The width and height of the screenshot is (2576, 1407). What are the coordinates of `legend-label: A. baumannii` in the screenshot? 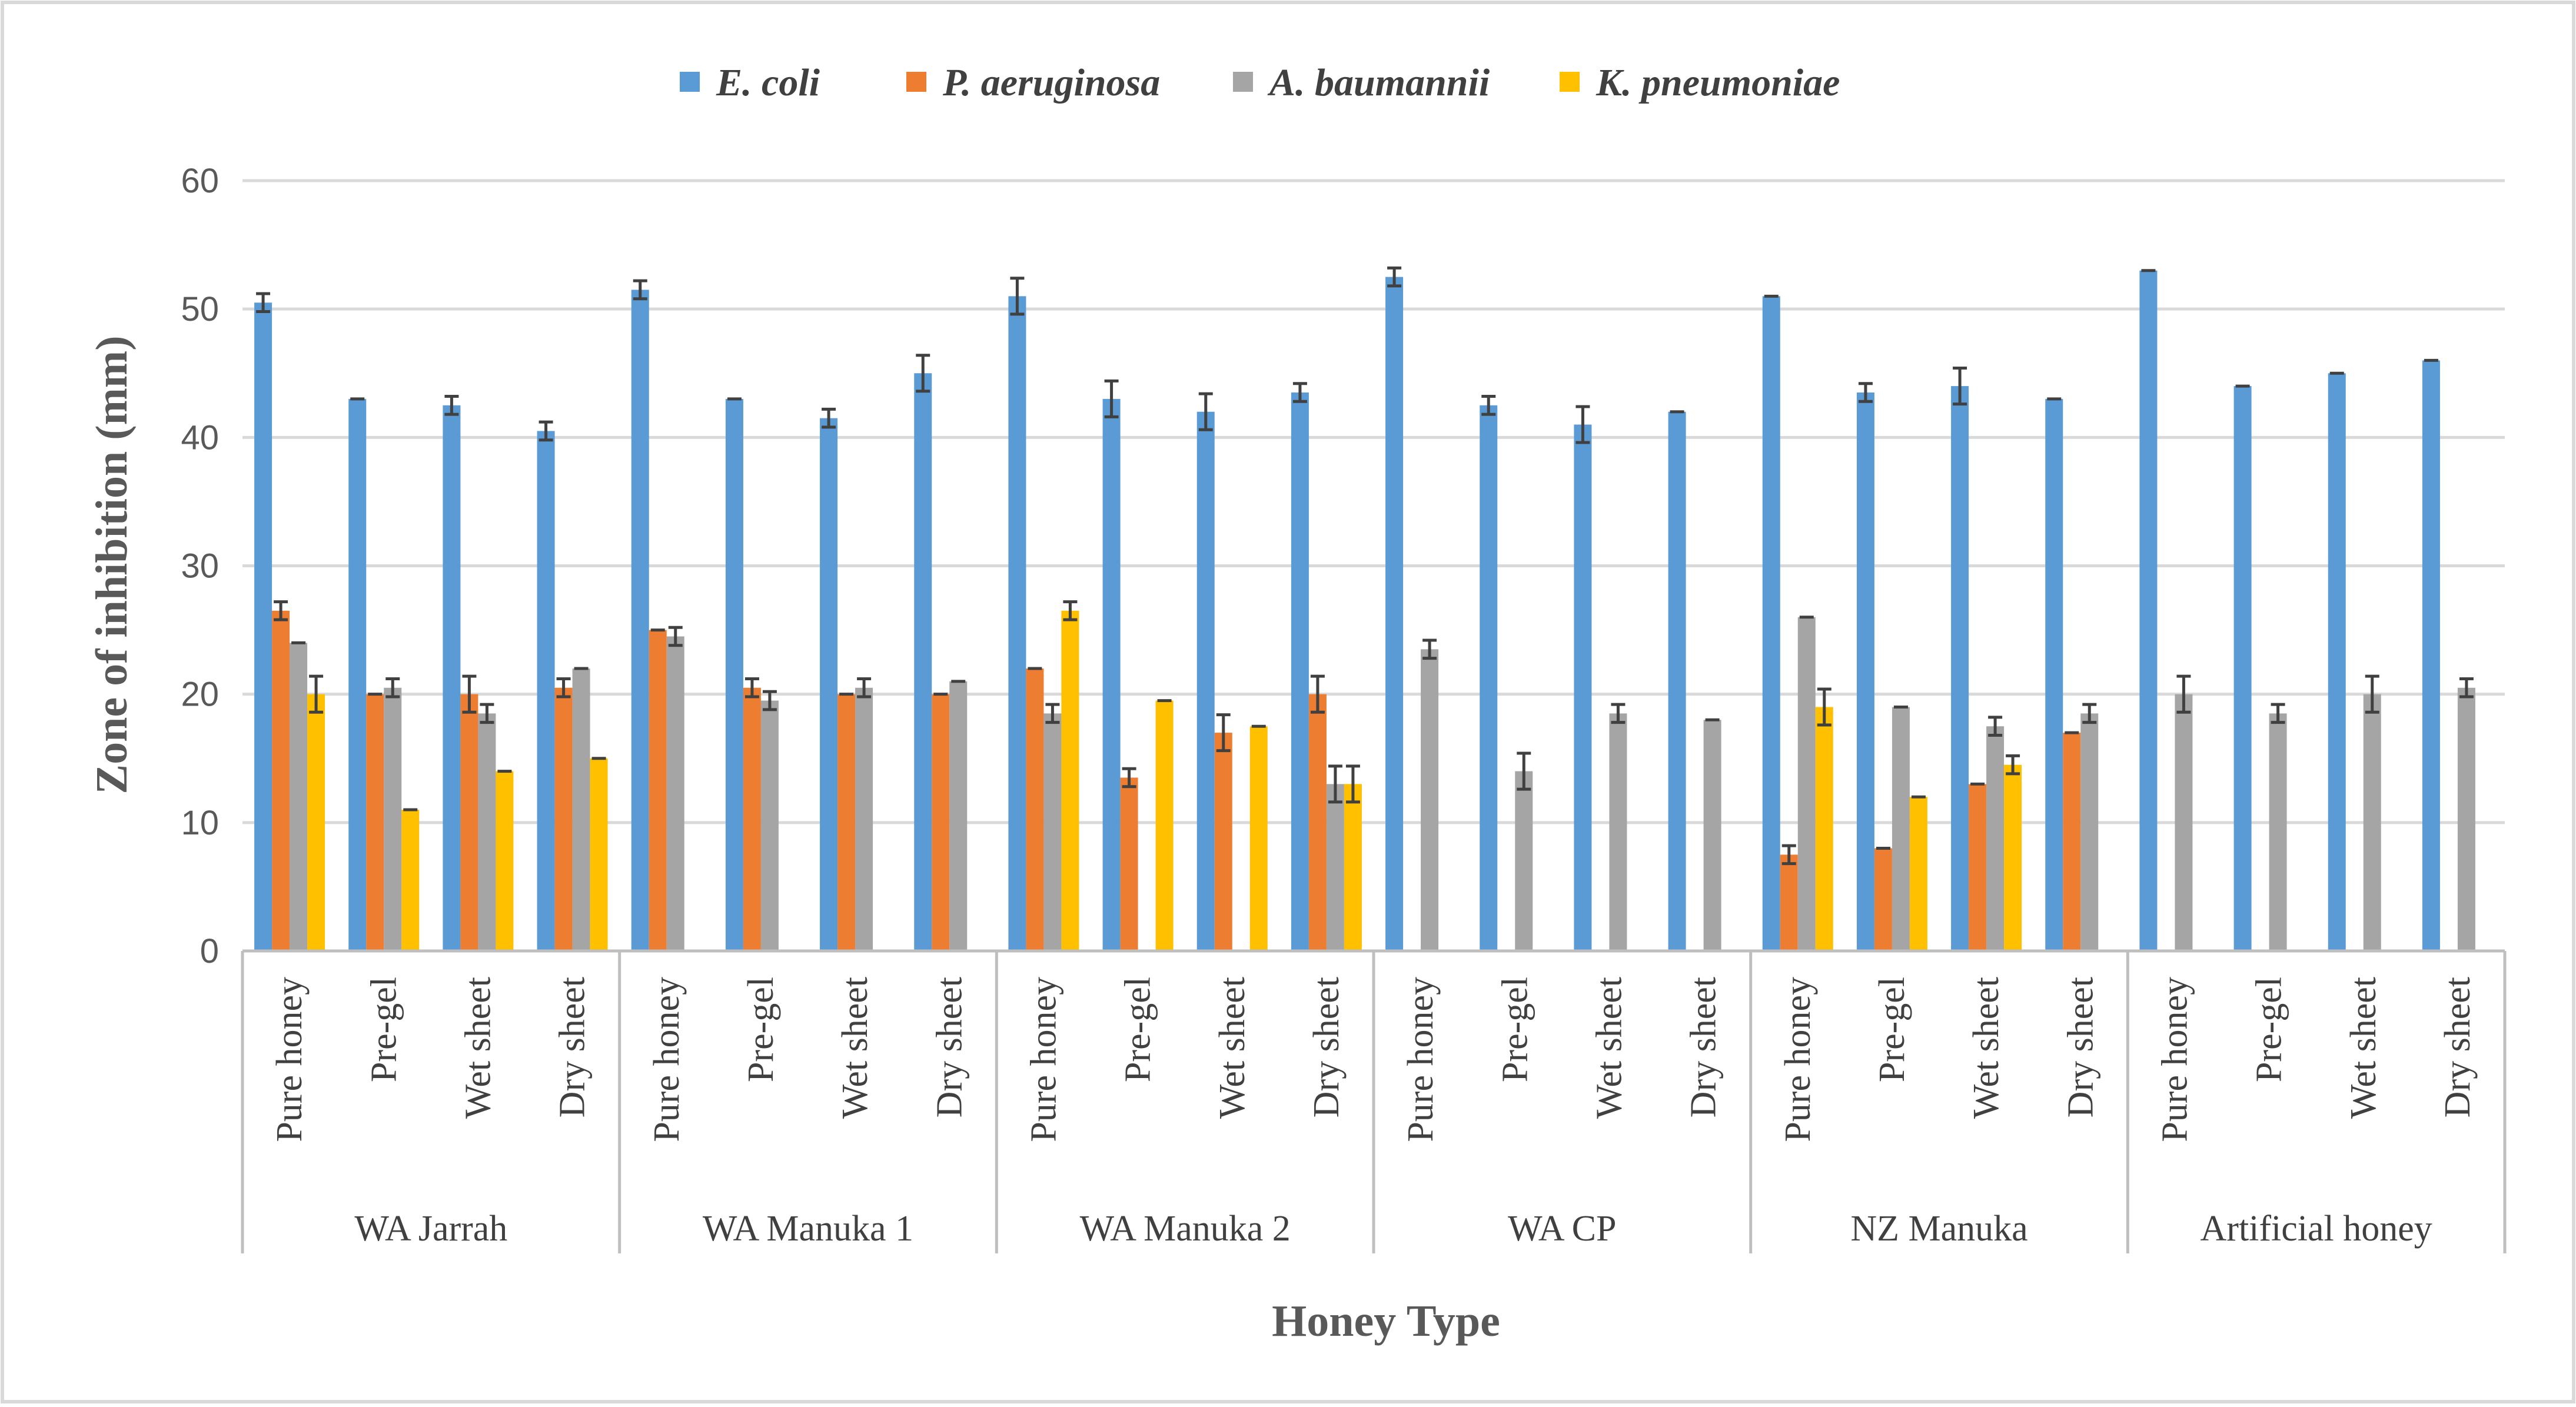 It's located at (1378, 82).